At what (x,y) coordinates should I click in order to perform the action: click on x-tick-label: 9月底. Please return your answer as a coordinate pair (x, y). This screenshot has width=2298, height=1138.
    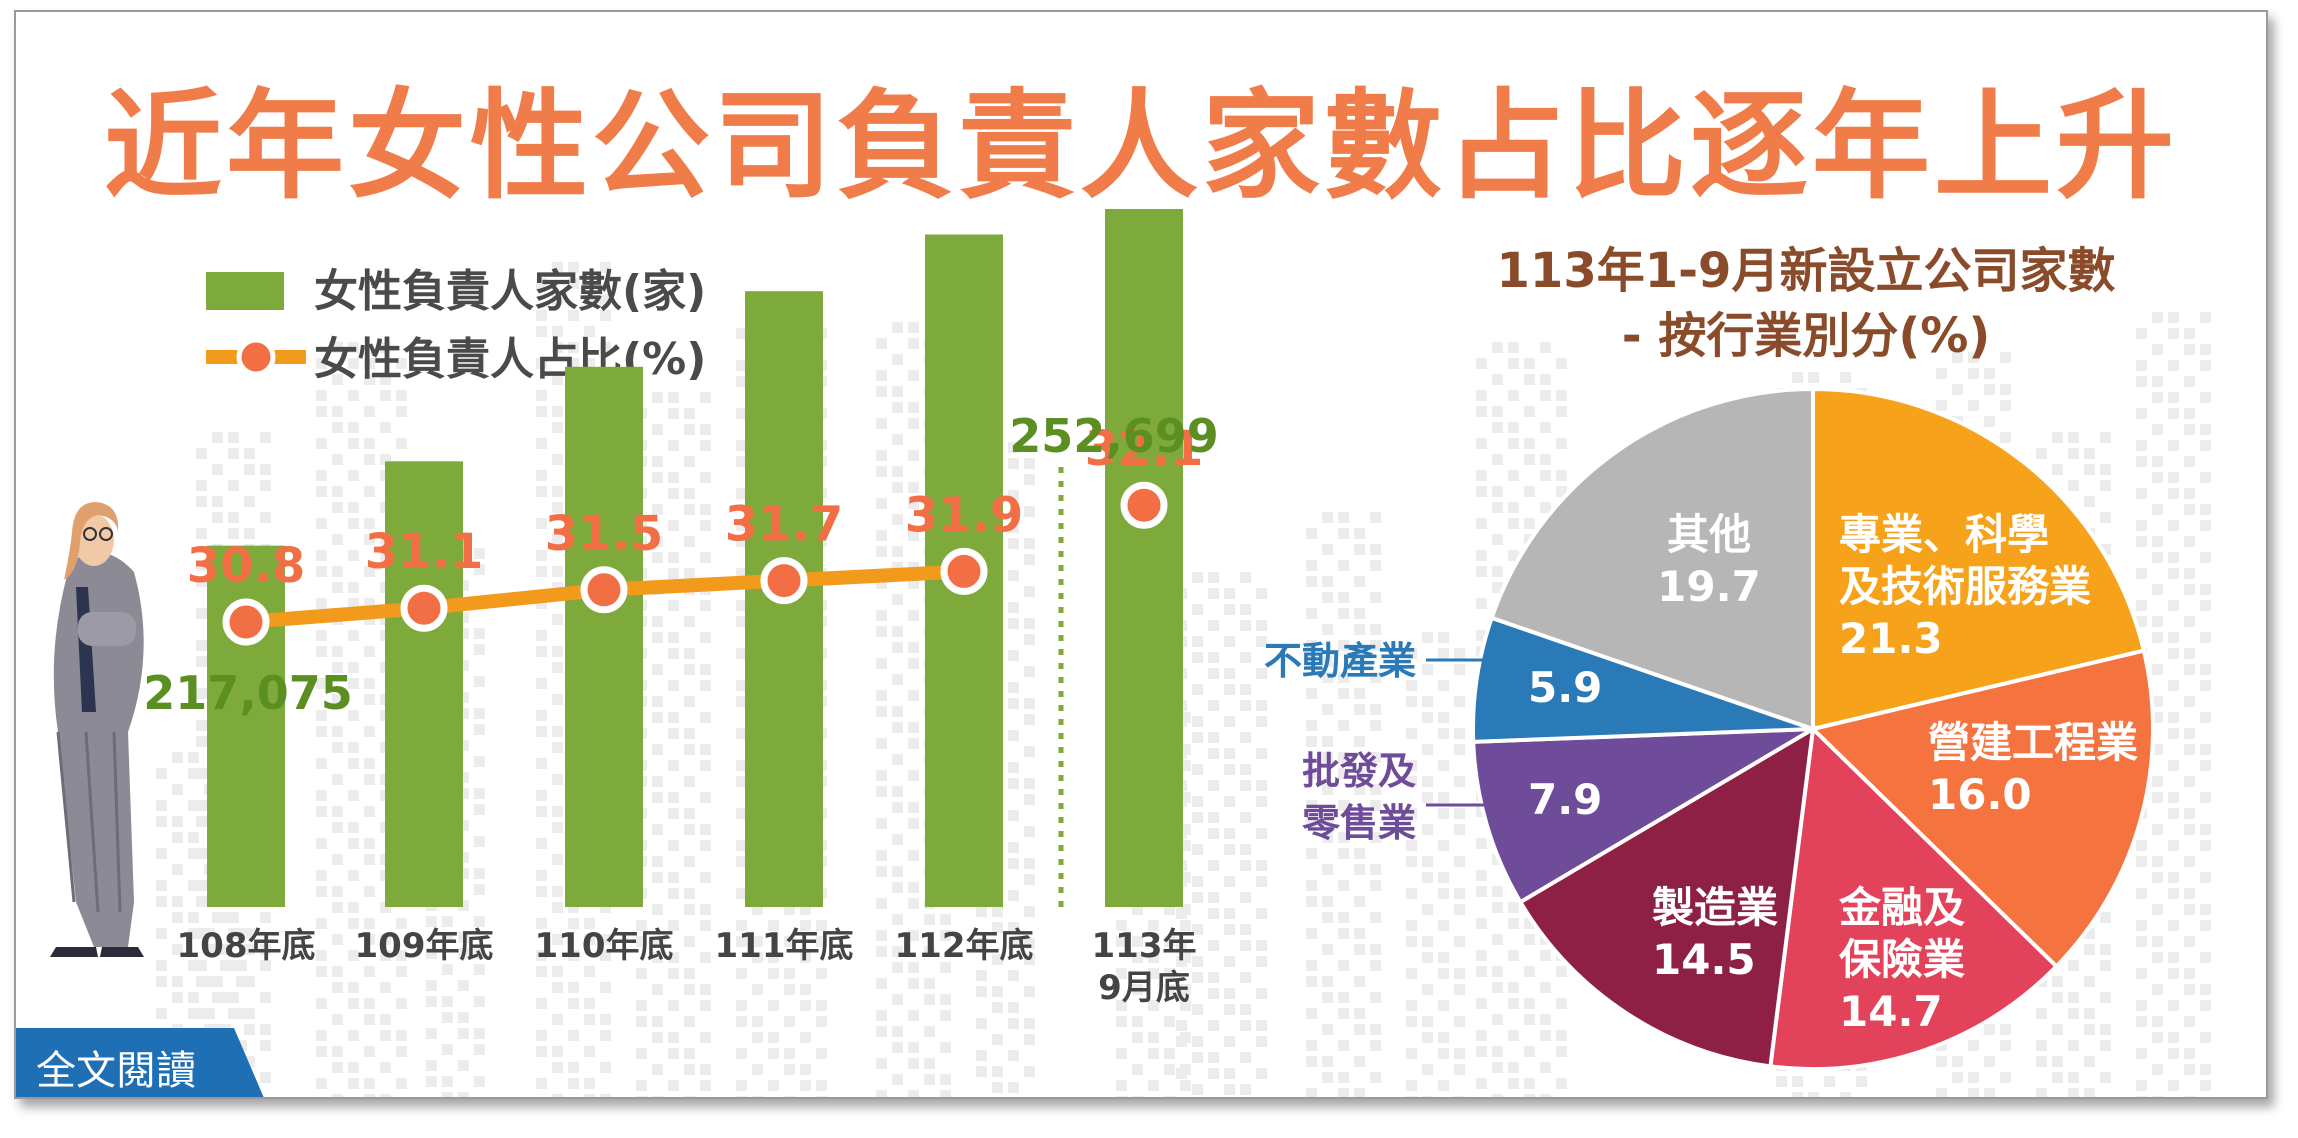
    Looking at the image, I should click on (1144, 988).